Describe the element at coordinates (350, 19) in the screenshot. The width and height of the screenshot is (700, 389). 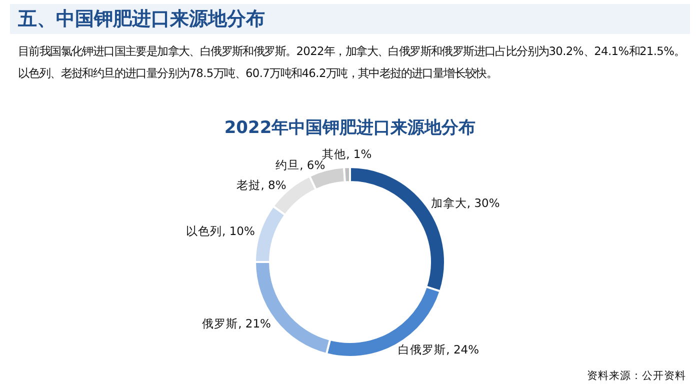
I see `text: 五、中国钾肥进口来源地分布` at that location.